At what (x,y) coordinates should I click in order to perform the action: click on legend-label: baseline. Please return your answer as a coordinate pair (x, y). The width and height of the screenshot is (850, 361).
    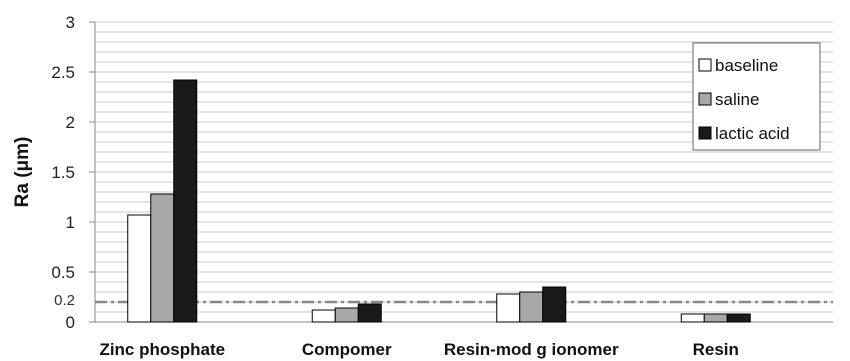
    Looking at the image, I should click on (746, 65).